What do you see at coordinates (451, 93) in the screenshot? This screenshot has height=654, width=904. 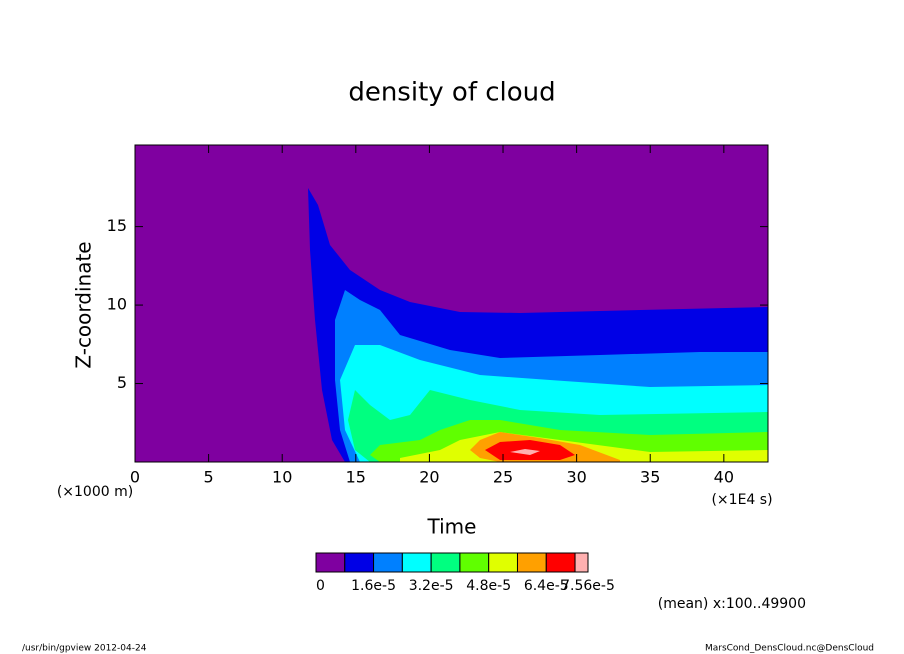 I see `chart-title: density of cloud` at bounding box center [451, 93].